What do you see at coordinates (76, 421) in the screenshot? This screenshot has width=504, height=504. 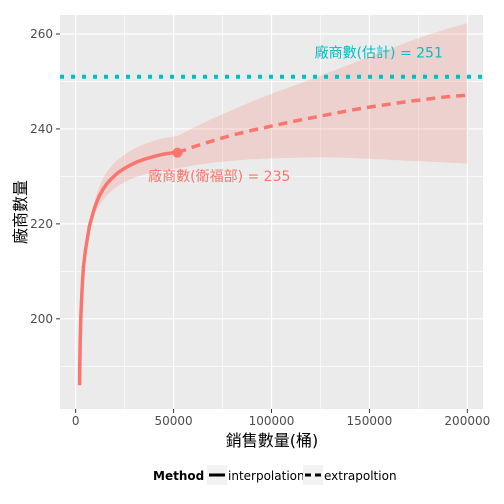 I see `x-tick-label: 0` at bounding box center [76, 421].